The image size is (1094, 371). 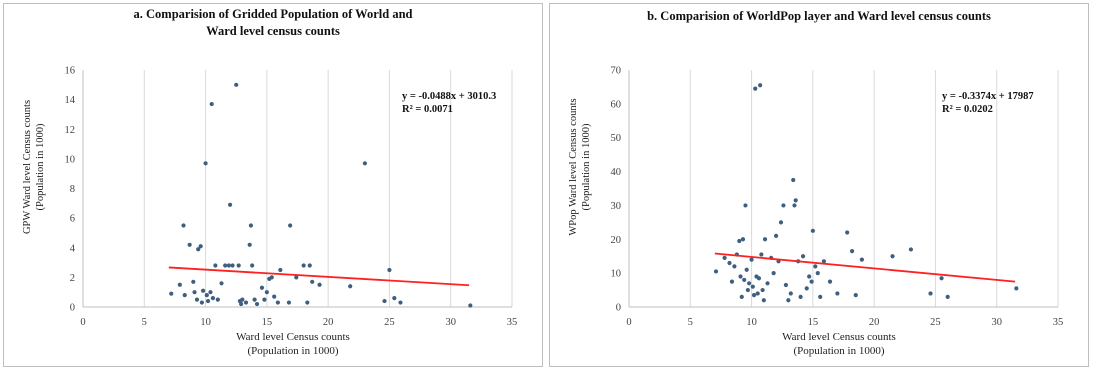 I want to click on y-tick-label: 16, so click(x=70, y=71).